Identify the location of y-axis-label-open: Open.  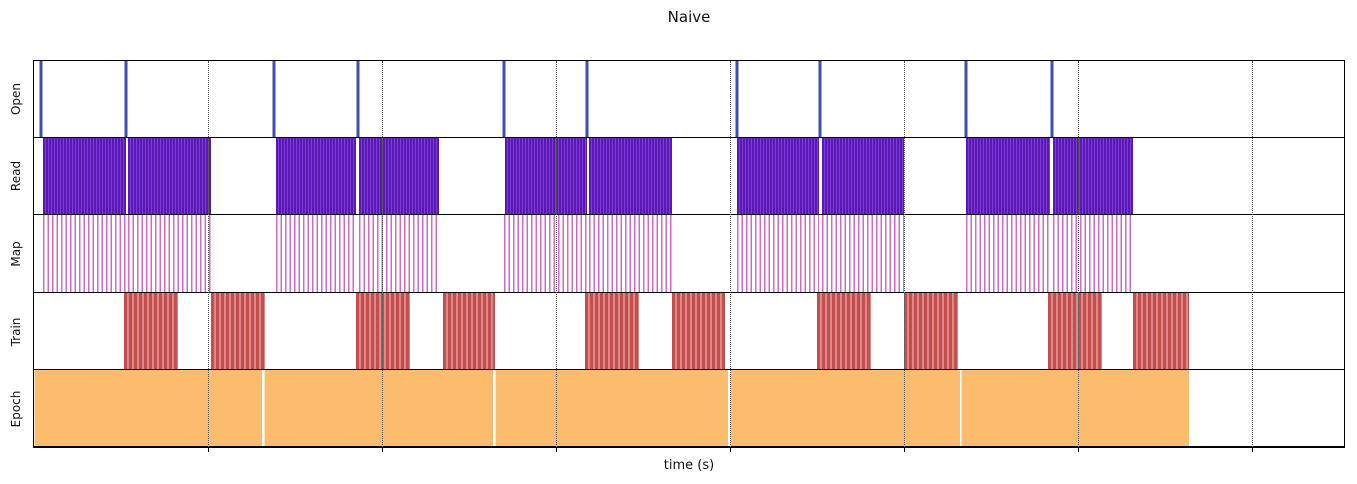
(16, 98).